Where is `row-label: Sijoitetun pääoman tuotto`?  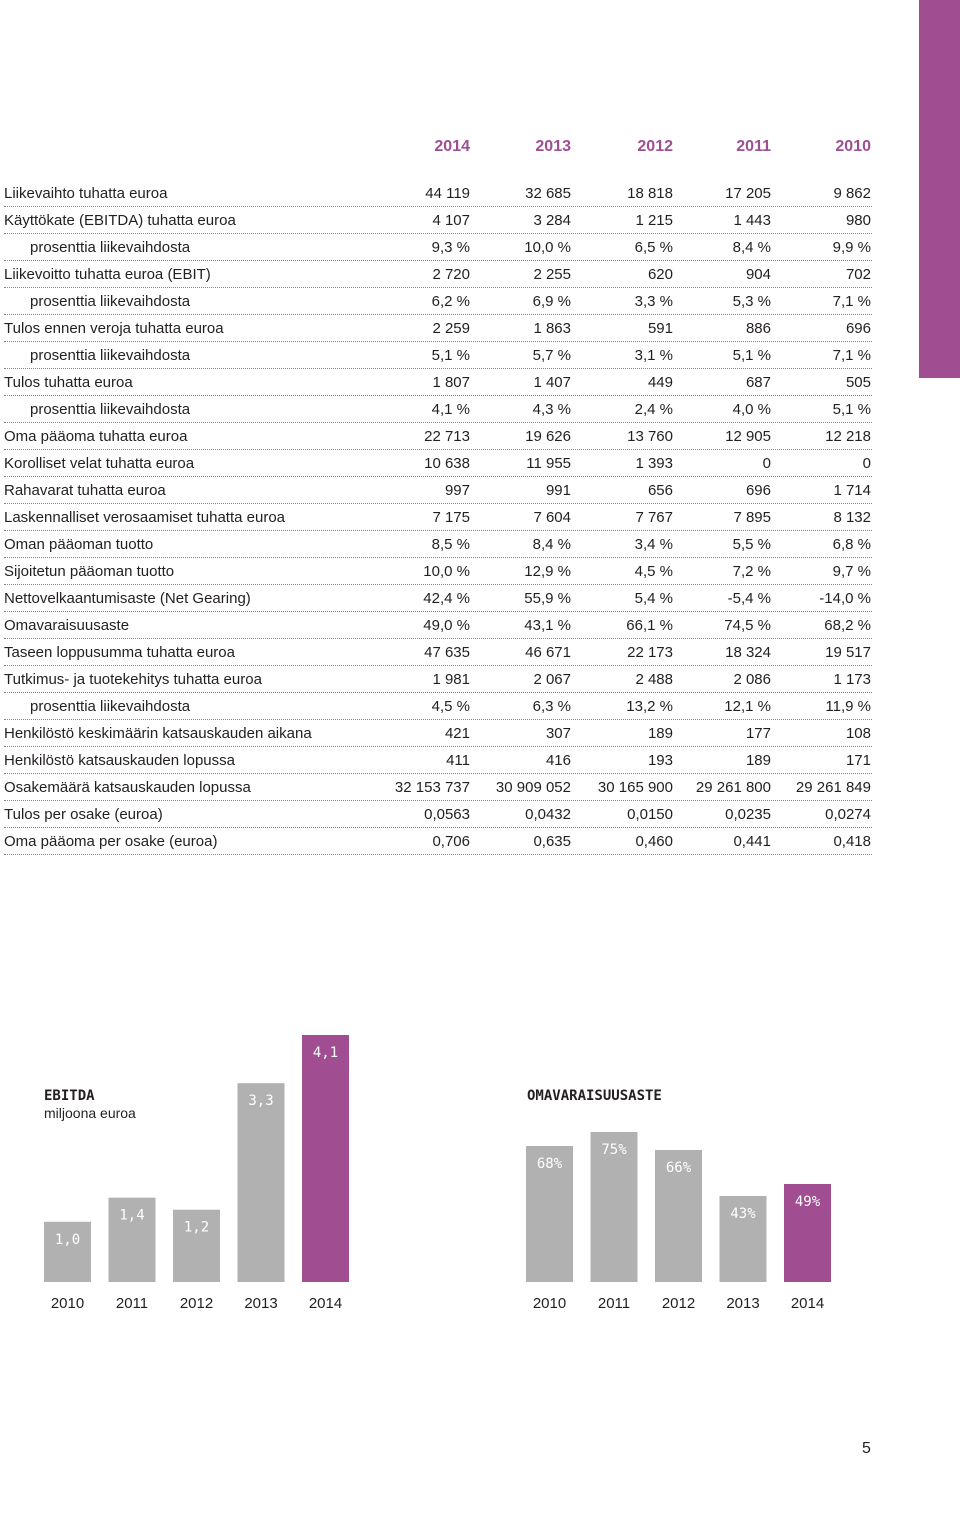 row-label: Sijoitetun pääoman tuotto is located at coordinates (89, 571).